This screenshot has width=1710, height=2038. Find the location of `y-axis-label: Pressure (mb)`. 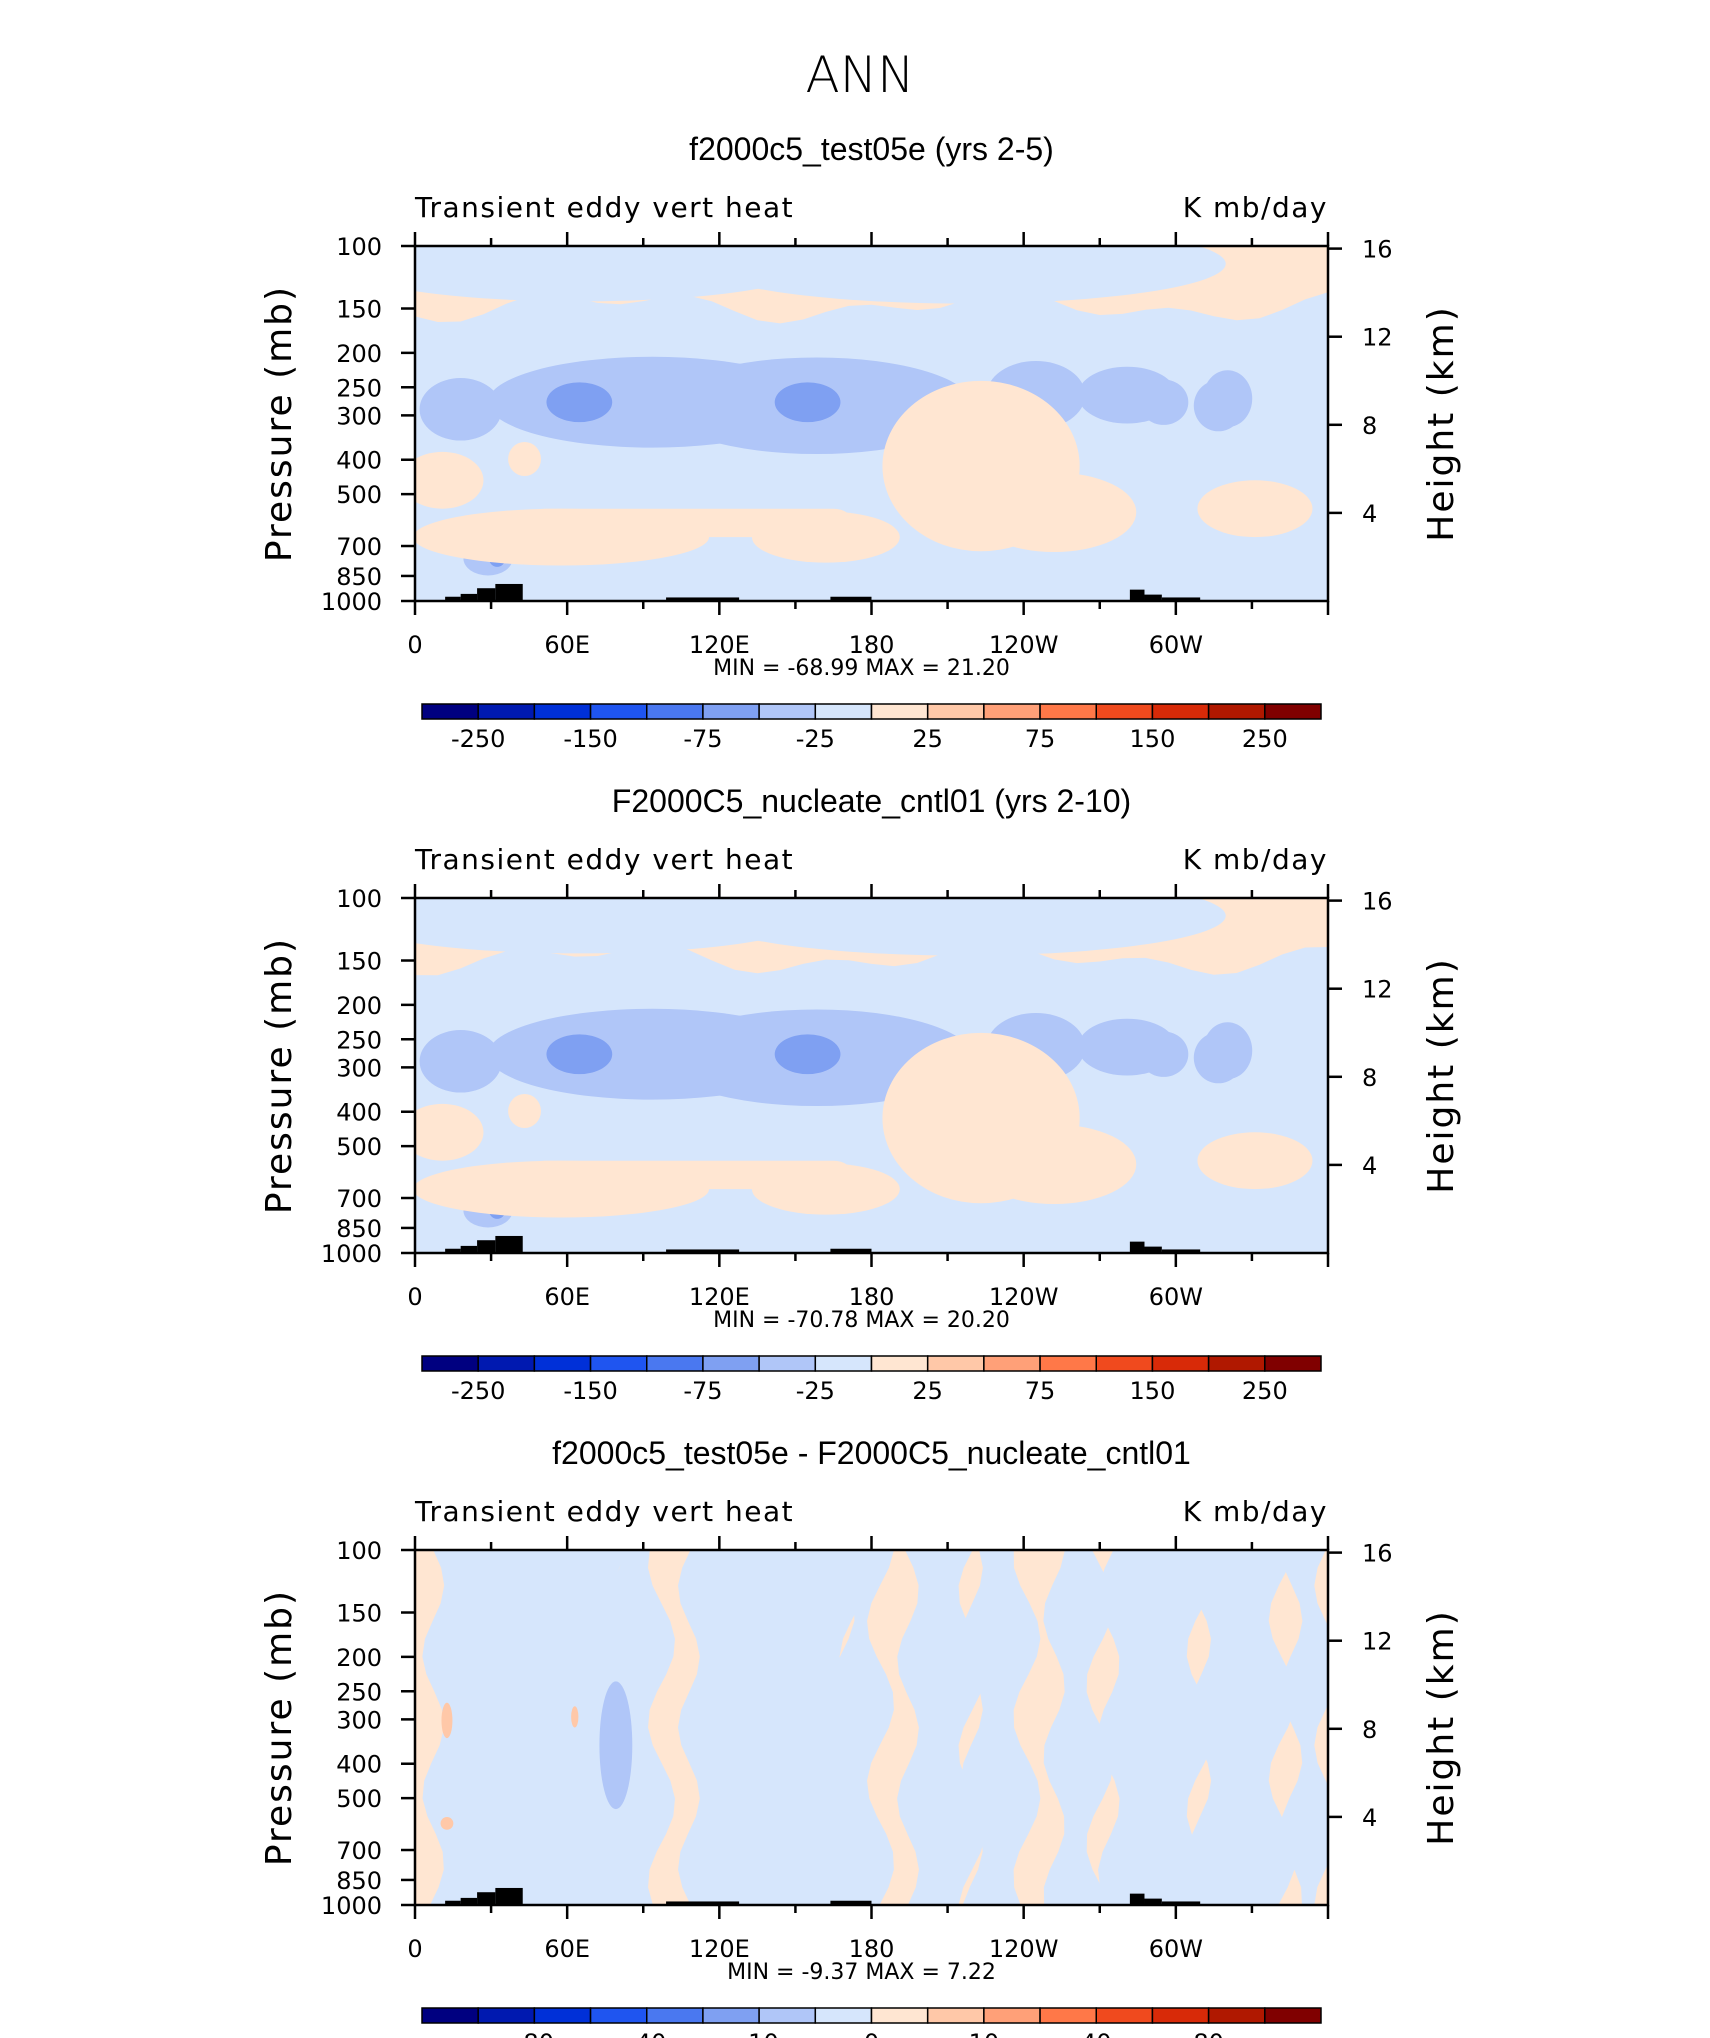

y-axis-label: Pressure (mb) is located at coordinates (279, 423).